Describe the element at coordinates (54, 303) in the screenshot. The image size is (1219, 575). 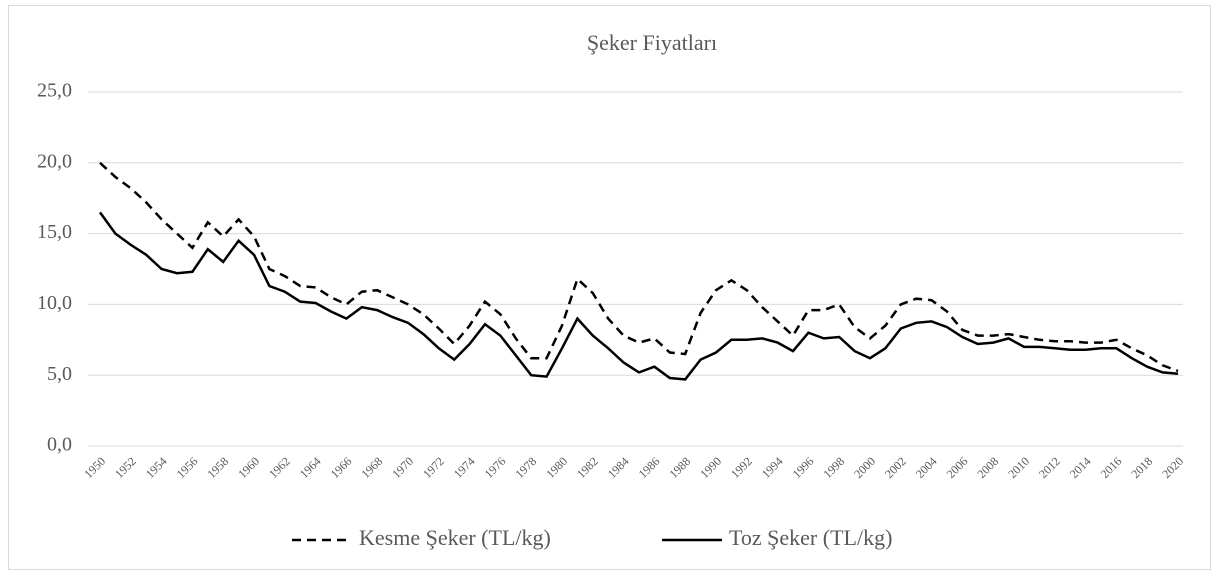
I see `y-tick-label: 10,0` at that location.